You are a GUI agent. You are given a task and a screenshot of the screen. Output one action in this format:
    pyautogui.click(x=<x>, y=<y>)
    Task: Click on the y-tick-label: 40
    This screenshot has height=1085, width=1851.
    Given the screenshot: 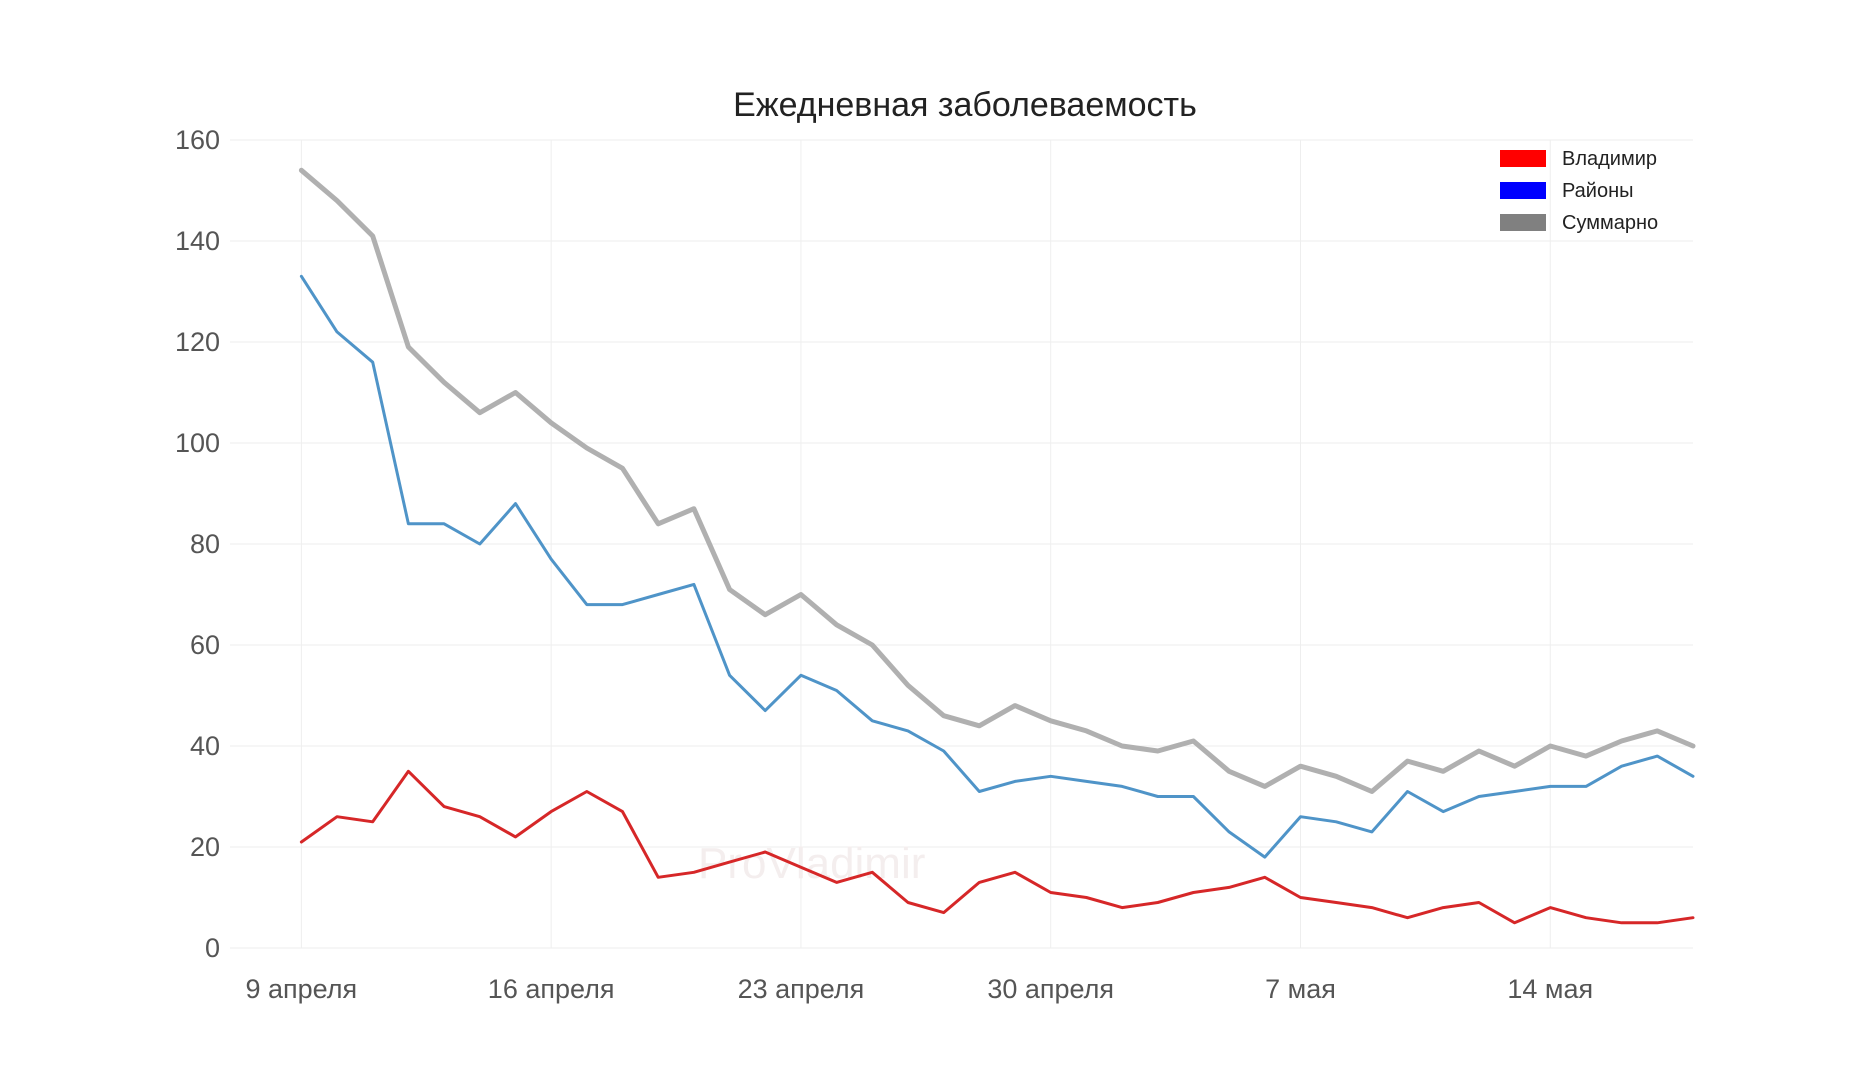 What is the action you would take?
    pyautogui.click(x=205, y=746)
    